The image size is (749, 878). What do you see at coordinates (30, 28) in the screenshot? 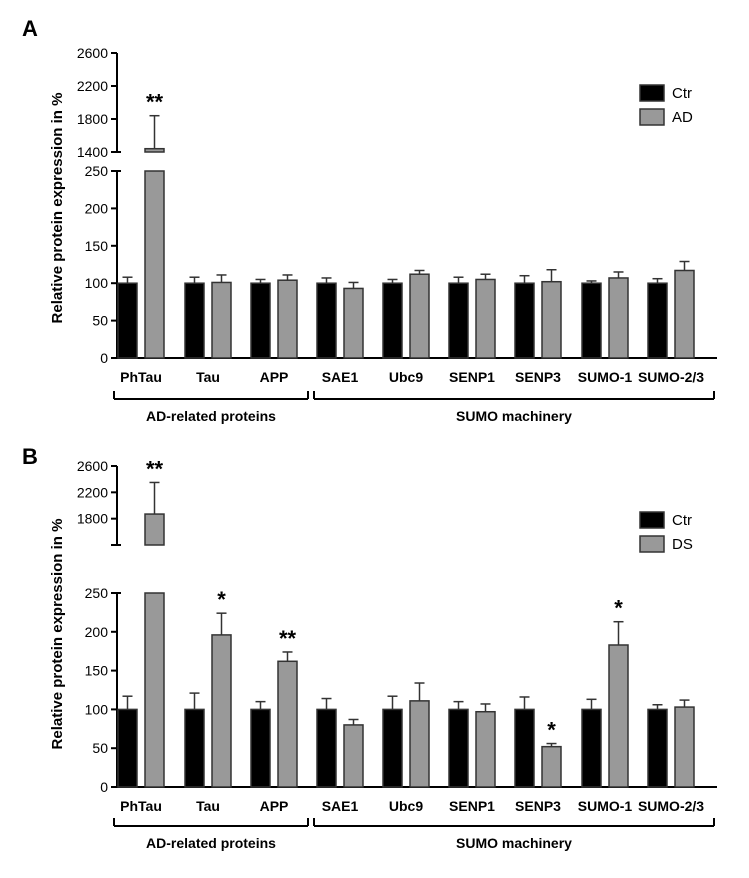
I see `panel-label: A` at bounding box center [30, 28].